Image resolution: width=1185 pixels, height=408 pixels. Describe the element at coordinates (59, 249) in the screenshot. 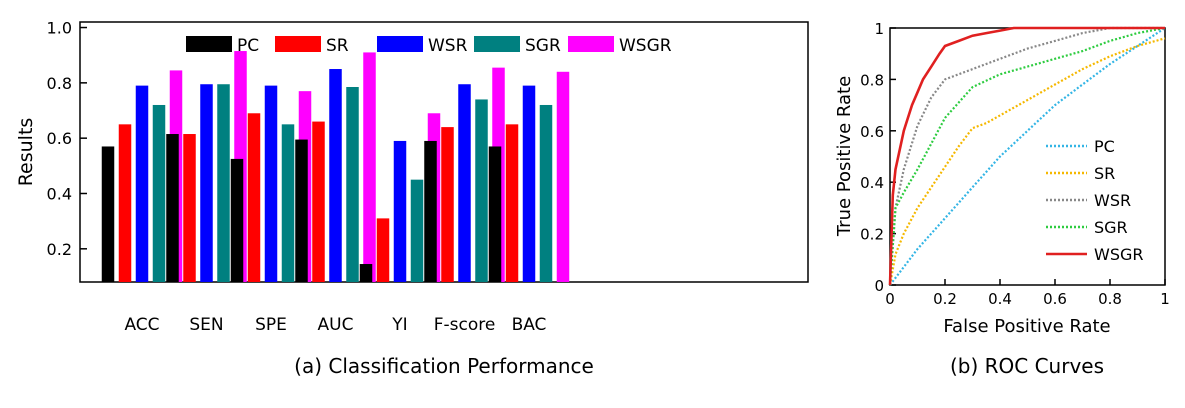

I see `bar-y-tick-label: 0.2` at that location.